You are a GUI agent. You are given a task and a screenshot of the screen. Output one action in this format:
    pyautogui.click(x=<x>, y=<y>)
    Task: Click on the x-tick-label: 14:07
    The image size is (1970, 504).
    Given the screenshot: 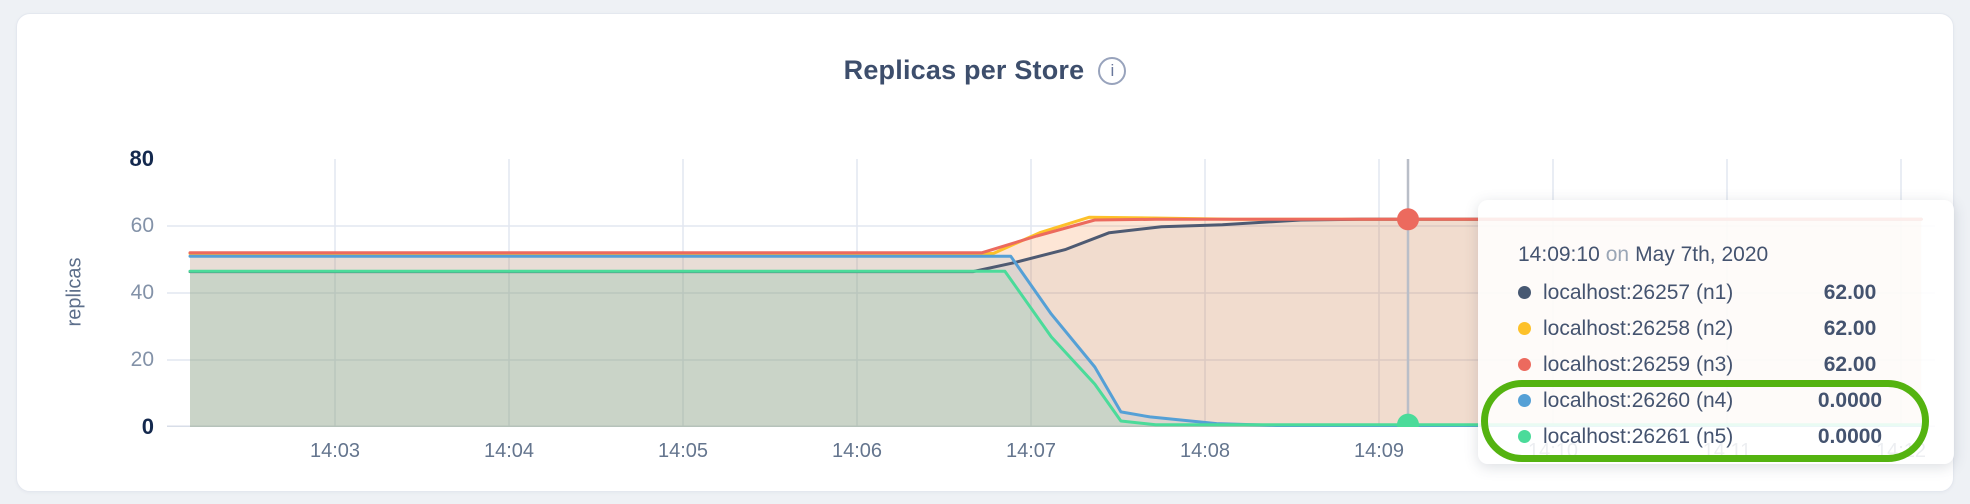 What is the action you would take?
    pyautogui.click(x=1031, y=451)
    